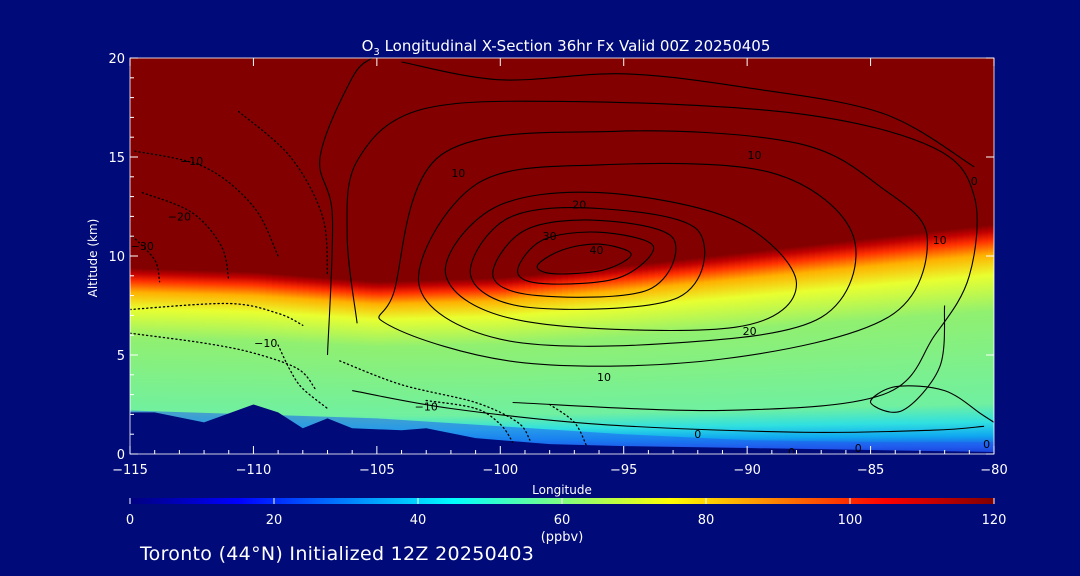 The width and height of the screenshot is (1080, 576). Describe the element at coordinates (121, 356) in the screenshot. I see `y-tick-label: 5` at that location.